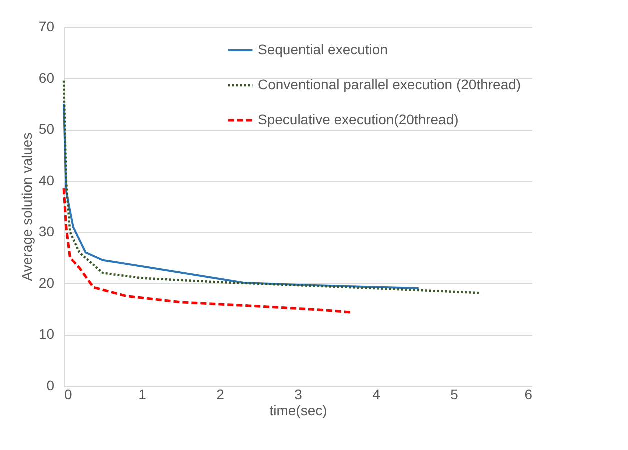 This screenshot has height=450, width=628. Describe the element at coordinates (142, 394) in the screenshot. I see `x-tick-label: 1` at that location.